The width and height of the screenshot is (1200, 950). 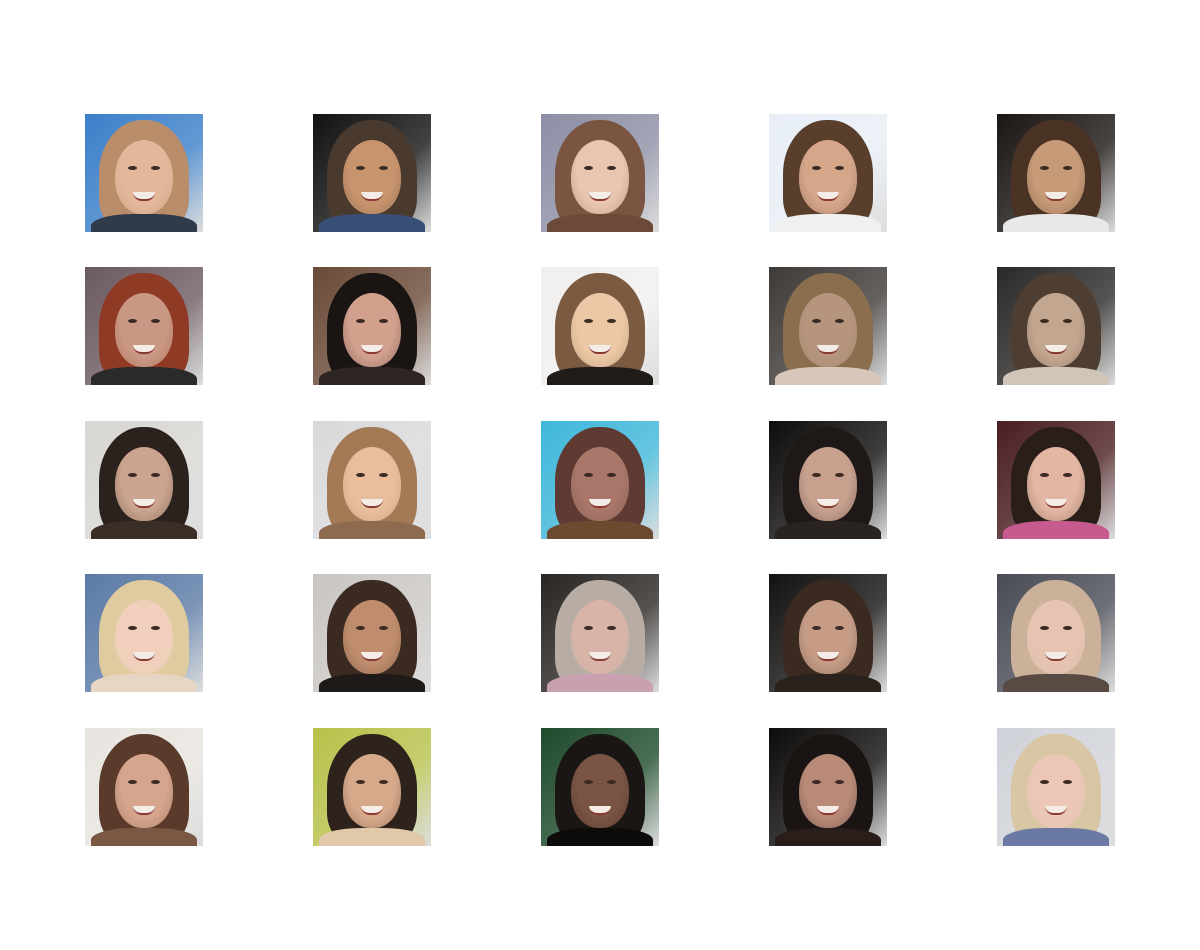 What do you see at coordinates (828, 173) in the screenshot?
I see `face-sample-r1c4` at bounding box center [828, 173].